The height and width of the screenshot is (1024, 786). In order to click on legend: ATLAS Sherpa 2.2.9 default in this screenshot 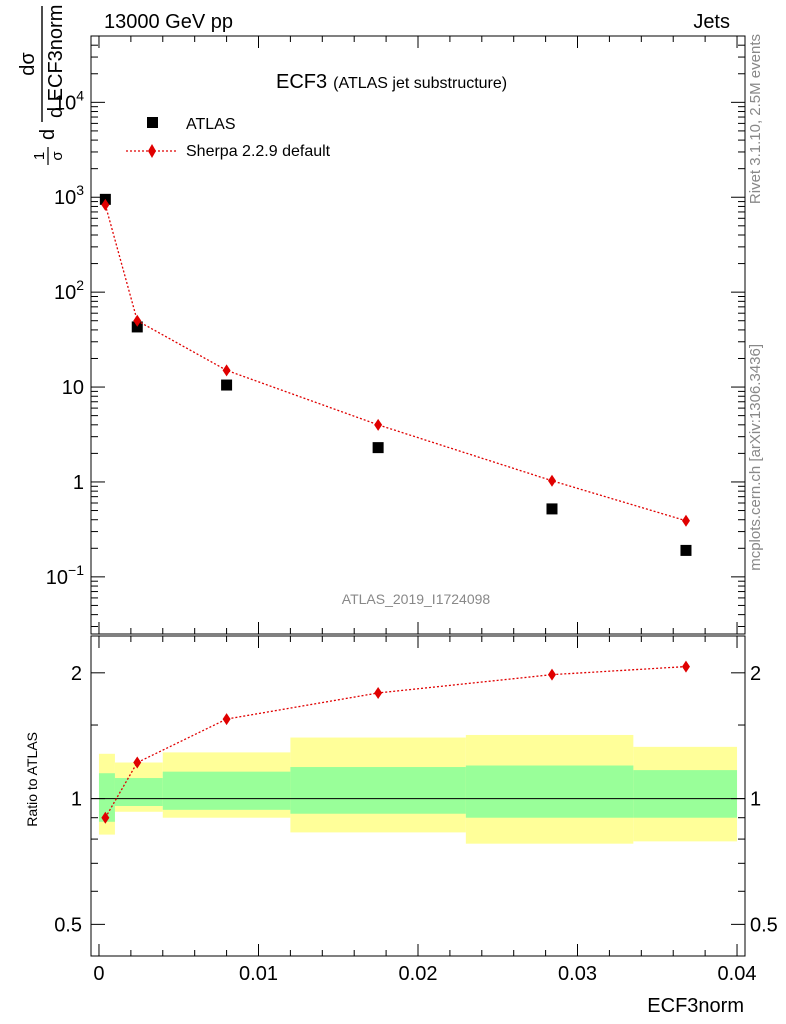, I will do `click(228, 138)`.